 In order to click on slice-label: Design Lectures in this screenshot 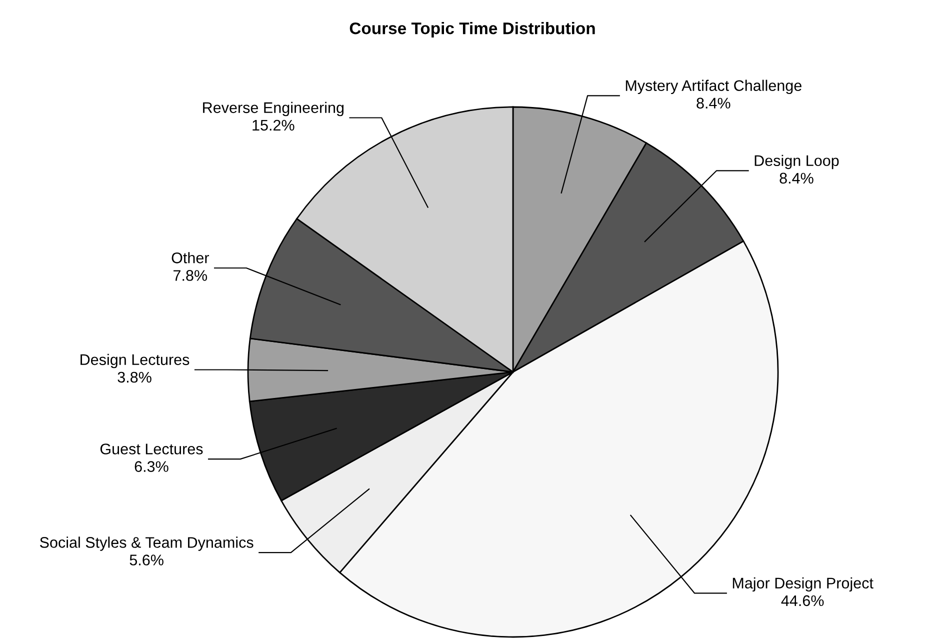, I will do `click(135, 361)`.